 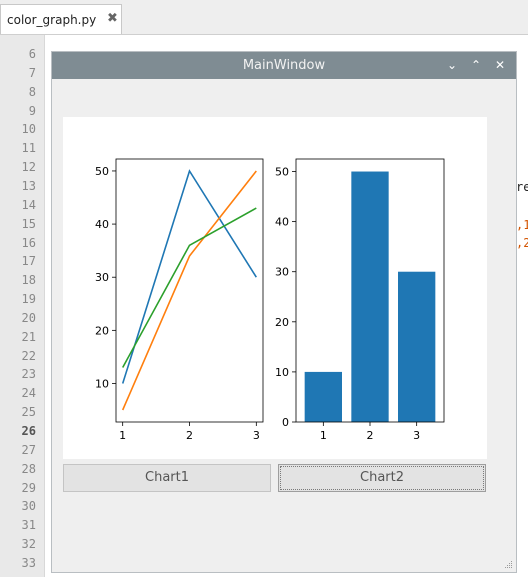 I want to click on line-number: 32, so click(x=28, y=544).